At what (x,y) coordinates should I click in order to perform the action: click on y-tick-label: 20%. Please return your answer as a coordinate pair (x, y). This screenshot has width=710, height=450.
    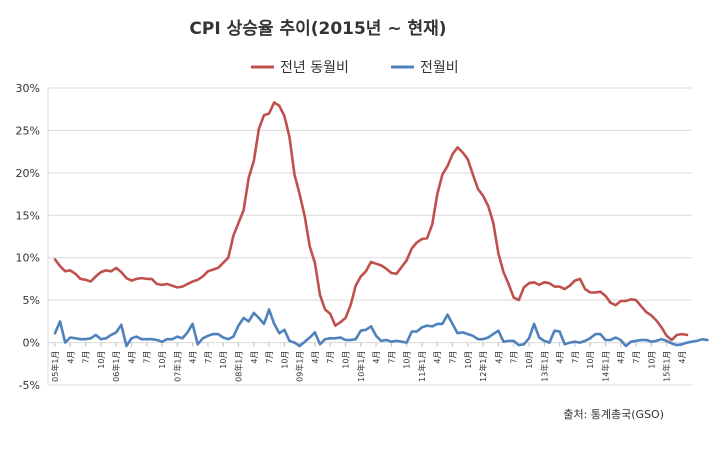
    Looking at the image, I should click on (28, 173).